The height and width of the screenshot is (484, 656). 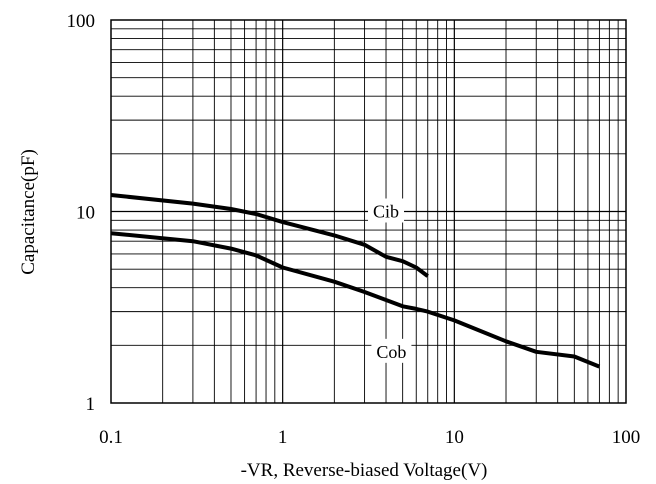 What do you see at coordinates (626, 437) in the screenshot?
I see `x-tick-label: 100` at bounding box center [626, 437].